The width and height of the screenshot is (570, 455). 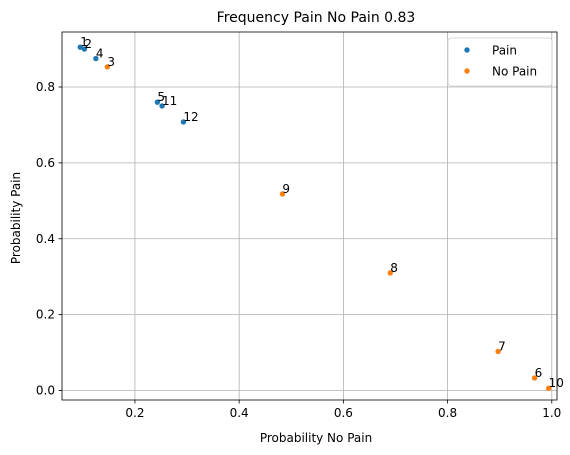 What do you see at coordinates (394, 268) in the screenshot?
I see `point-label: 8` at bounding box center [394, 268].